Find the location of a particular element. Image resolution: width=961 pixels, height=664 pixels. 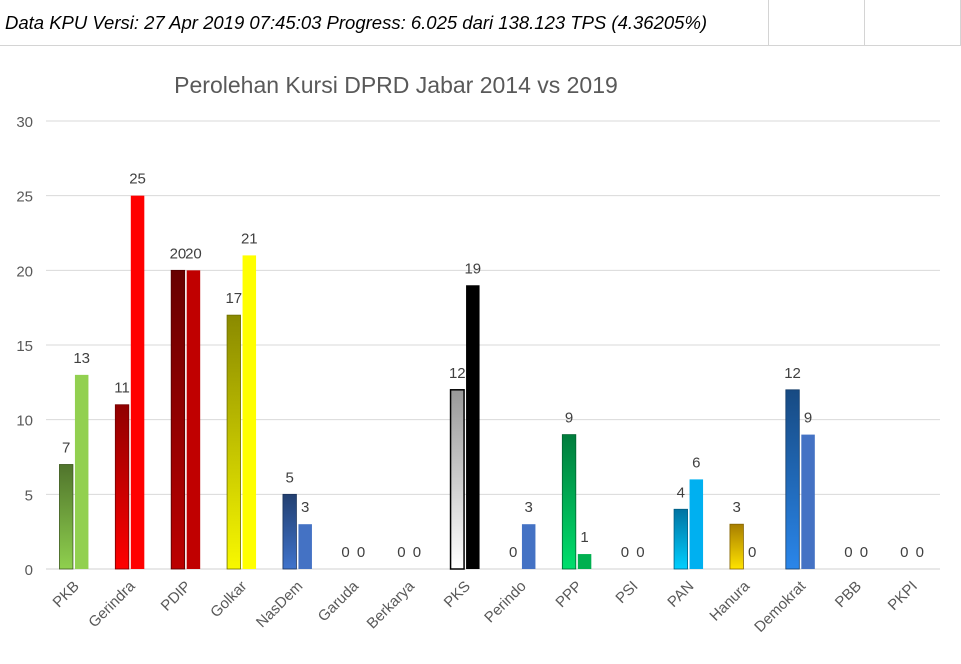

x-tick-label: Hanura is located at coordinates (729, 600).